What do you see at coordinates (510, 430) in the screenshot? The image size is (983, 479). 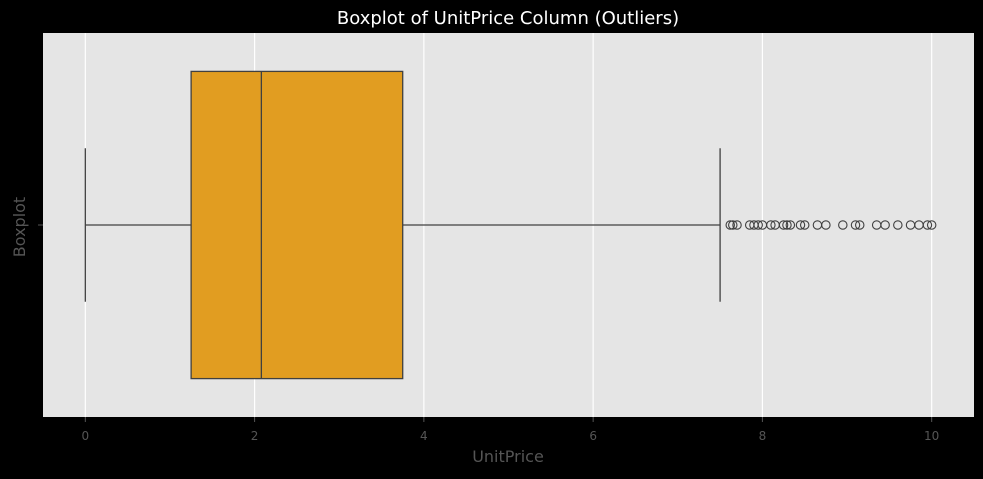 I see `x-ticks: 0 2 4 6 8 10` at bounding box center [510, 430].